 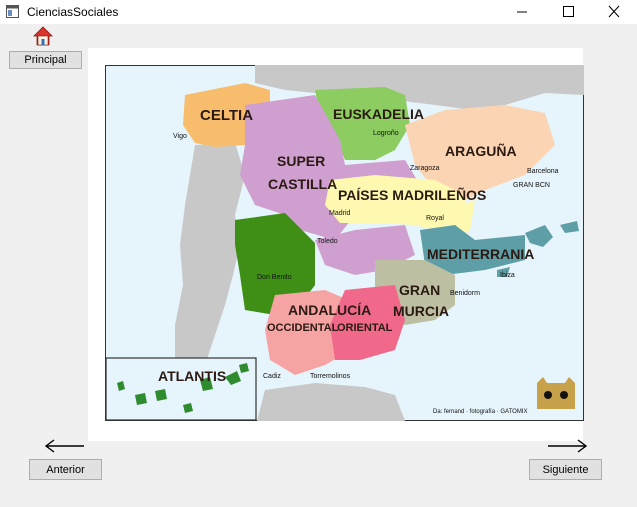 I want to click on region-mediterrania, so click(x=472, y=250).